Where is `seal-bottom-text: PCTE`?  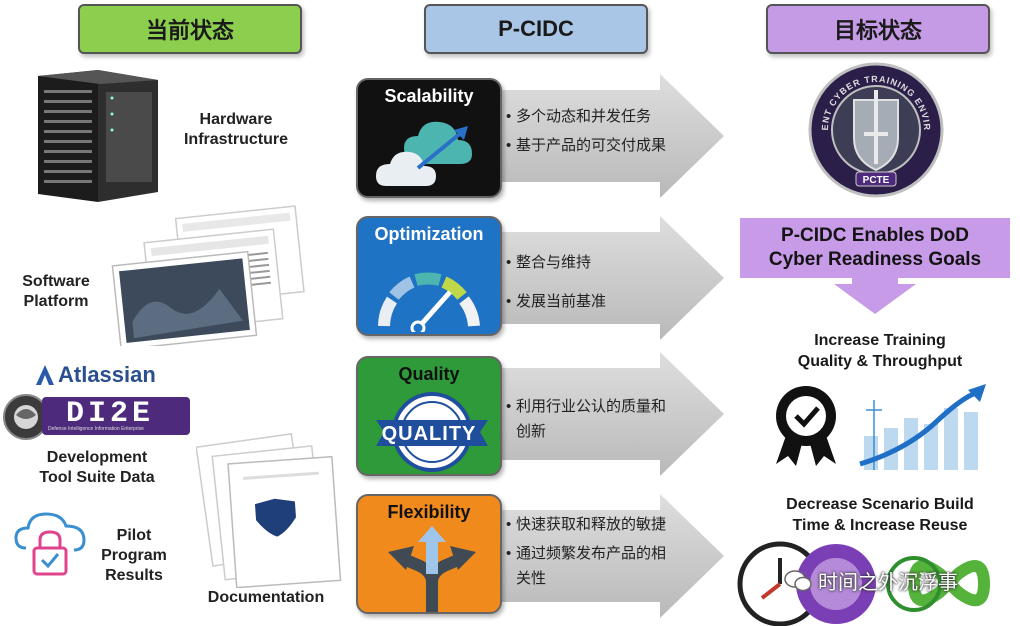 seal-bottom-text: PCTE is located at coordinates (876, 180).